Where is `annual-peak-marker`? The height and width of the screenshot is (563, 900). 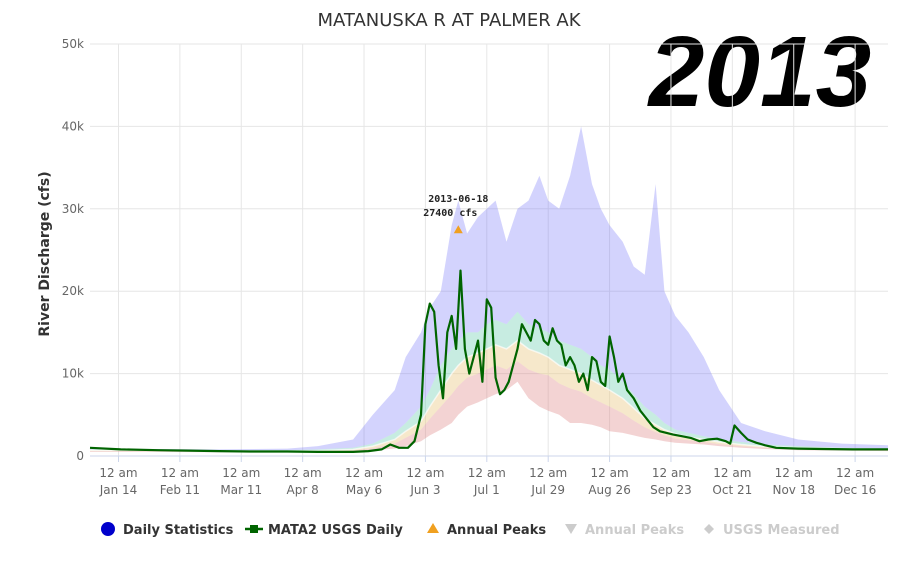
annual-peak-marker is located at coordinates (458, 229).